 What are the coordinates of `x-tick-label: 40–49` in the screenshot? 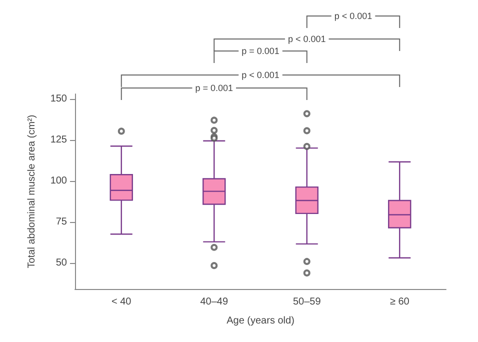 It's located at (214, 302).